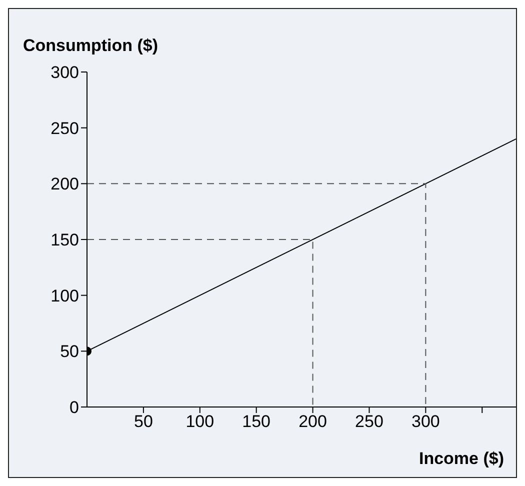 The width and height of the screenshot is (525, 486). Describe the element at coordinates (312, 422) in the screenshot. I see `x-tick-label: 200` at that location.